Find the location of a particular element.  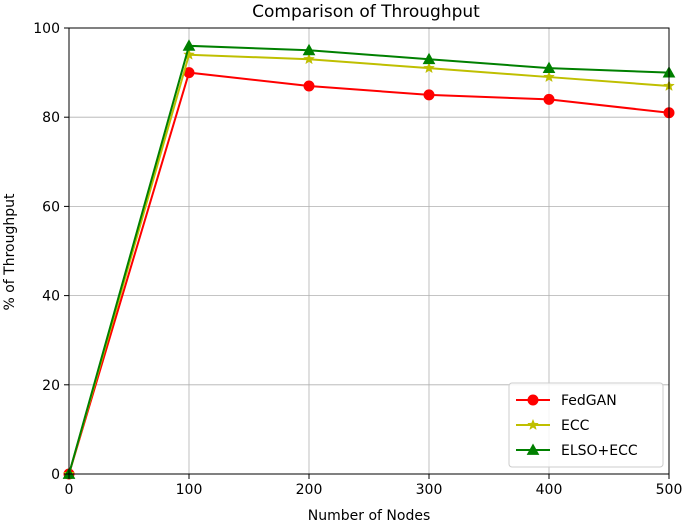

chart-title: Comparison of Throughput is located at coordinates (366, 12).